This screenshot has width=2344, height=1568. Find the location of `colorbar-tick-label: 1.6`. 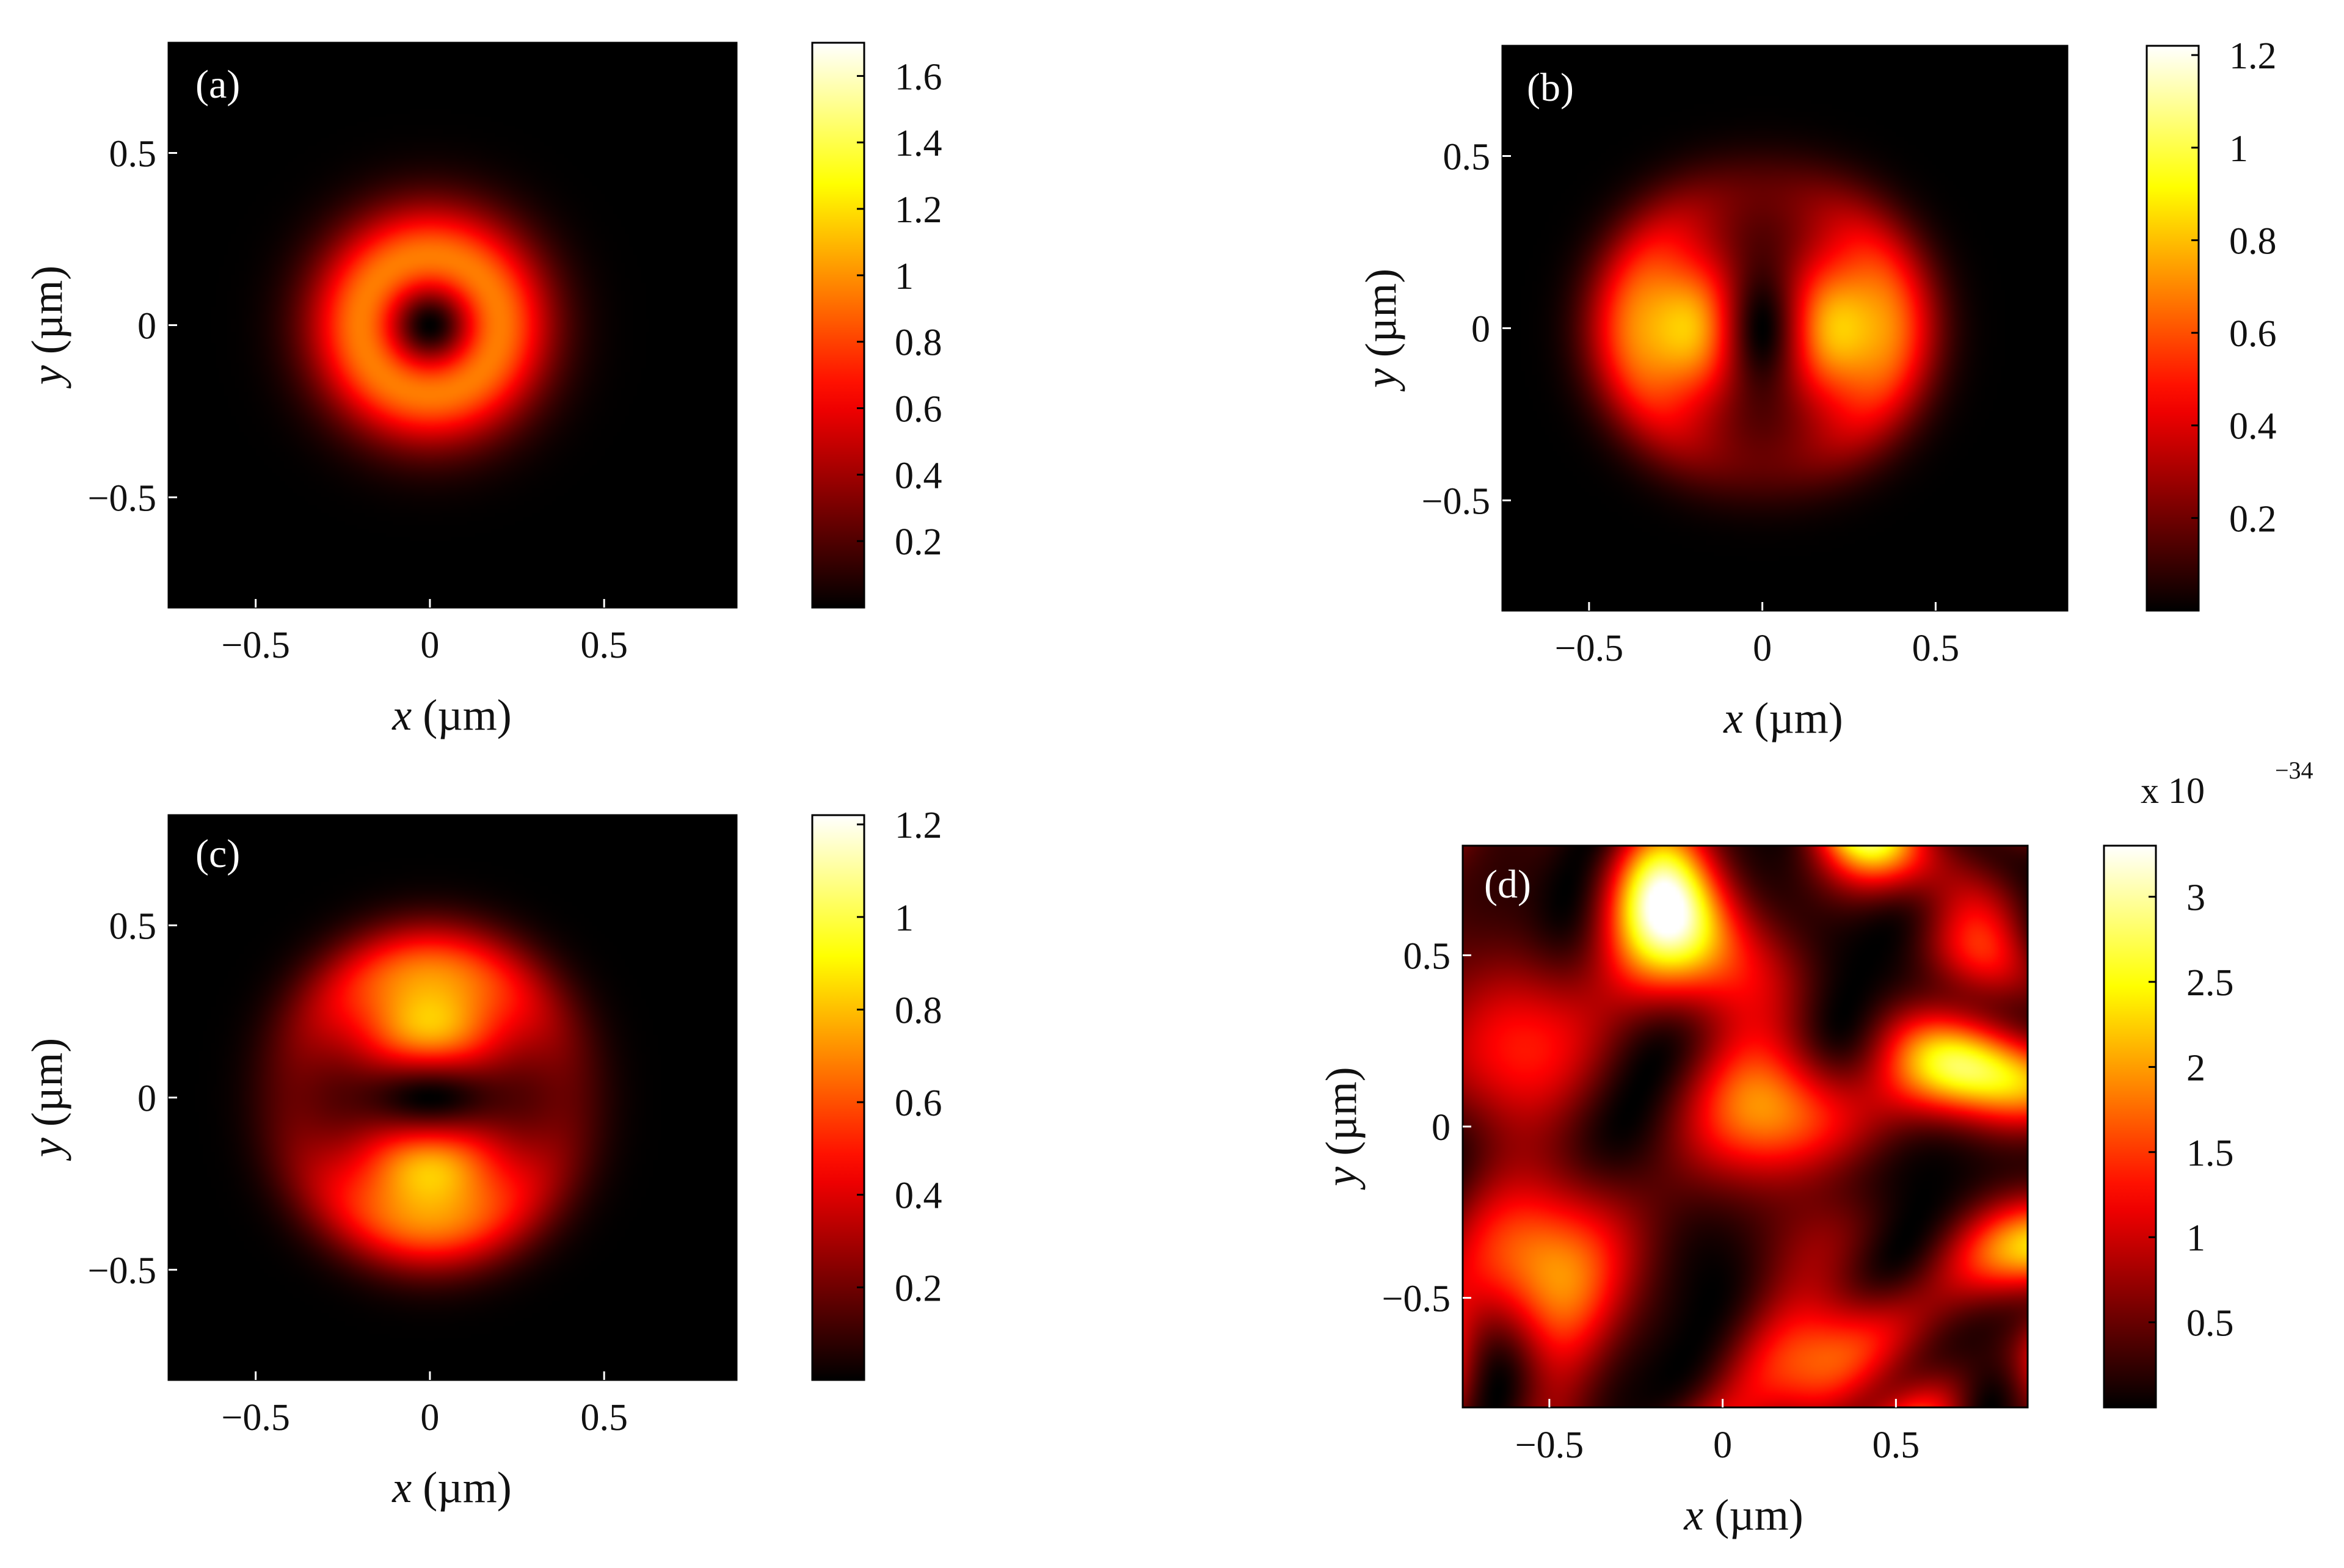

colorbar-tick-label: 1.6 is located at coordinates (919, 77).